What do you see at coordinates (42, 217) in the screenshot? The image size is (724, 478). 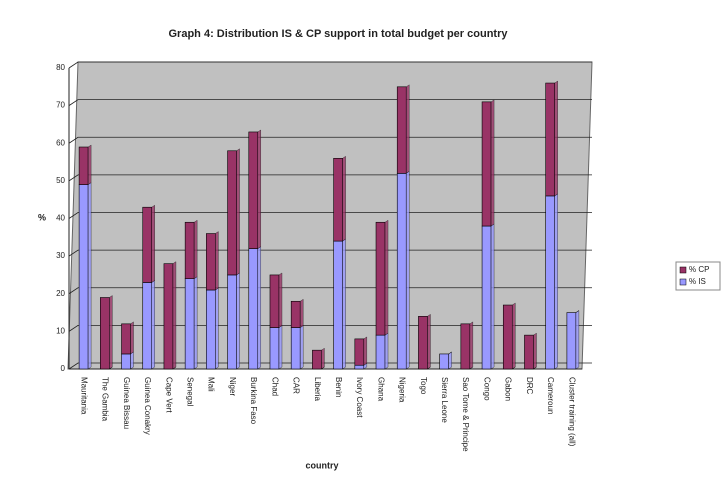 I see `y-axis-label: %` at bounding box center [42, 217].